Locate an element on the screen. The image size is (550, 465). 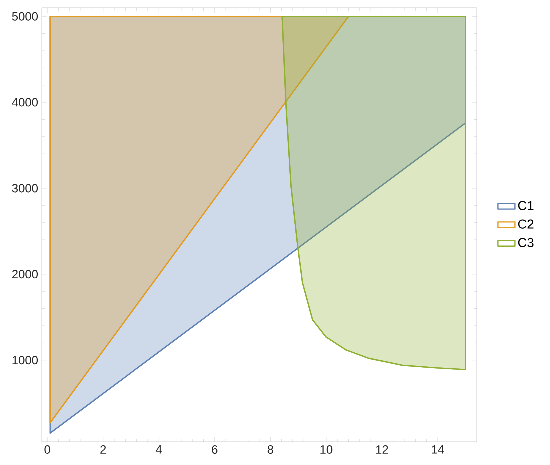
legend-label: C1 is located at coordinates (526, 205).